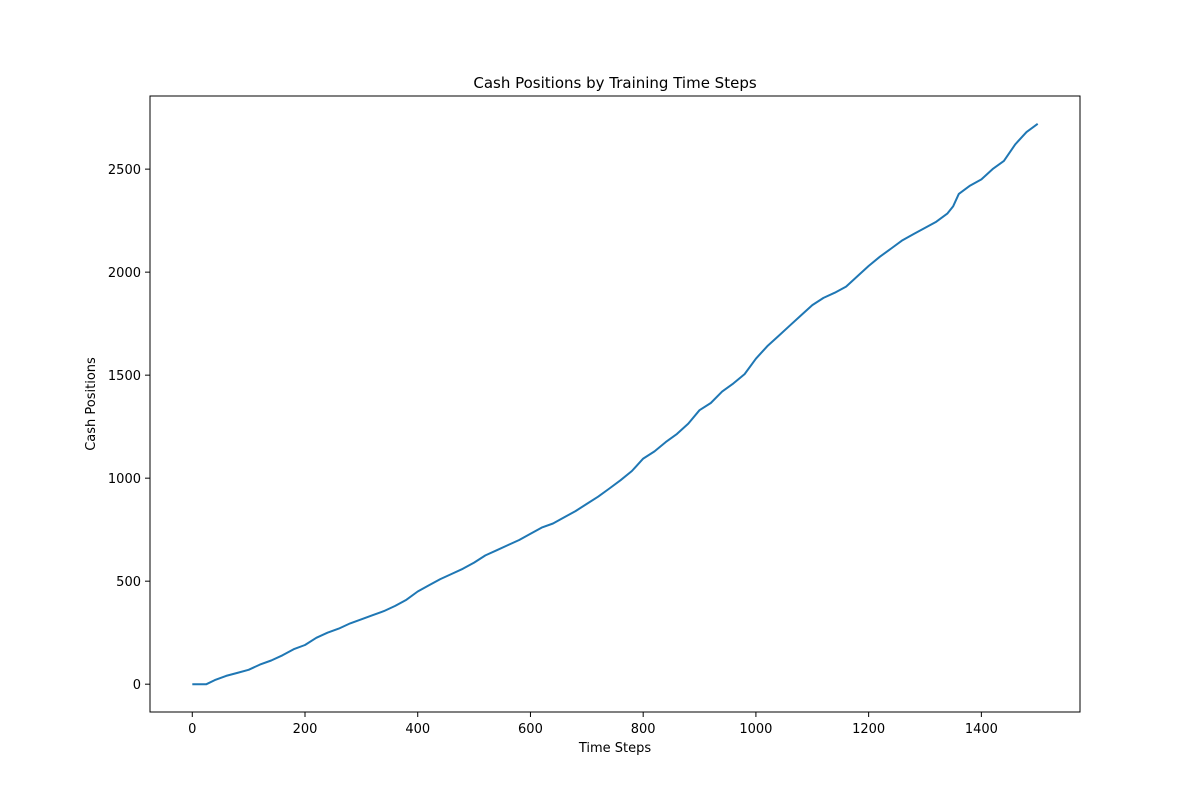 The height and width of the screenshot is (800, 1200). I want to click on y-tick-label: 2500, so click(124, 170).